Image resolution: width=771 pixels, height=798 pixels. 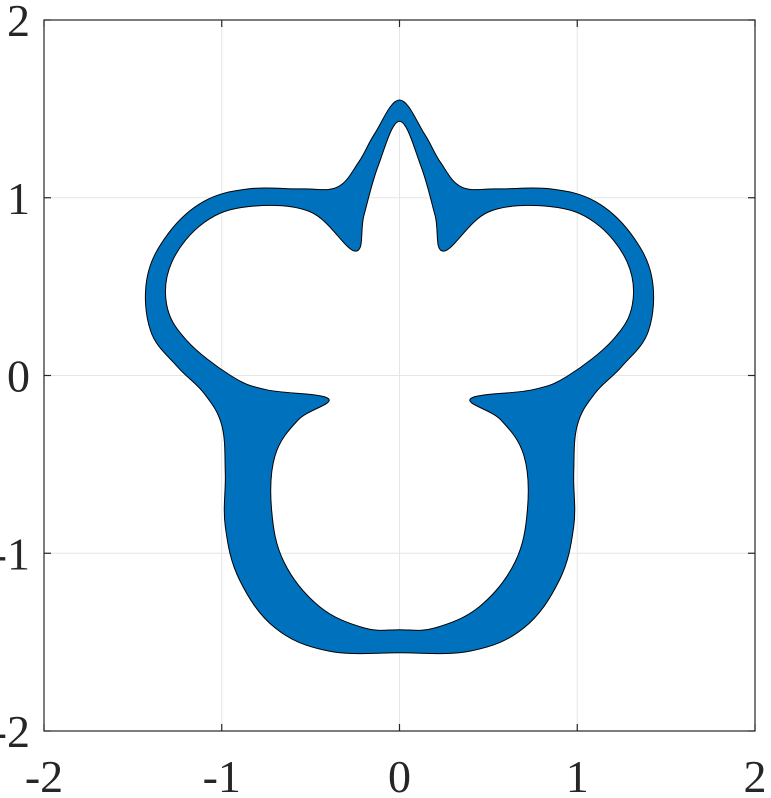 What do you see at coordinates (399, 774) in the screenshot?
I see `x-tick-label: 0` at bounding box center [399, 774].